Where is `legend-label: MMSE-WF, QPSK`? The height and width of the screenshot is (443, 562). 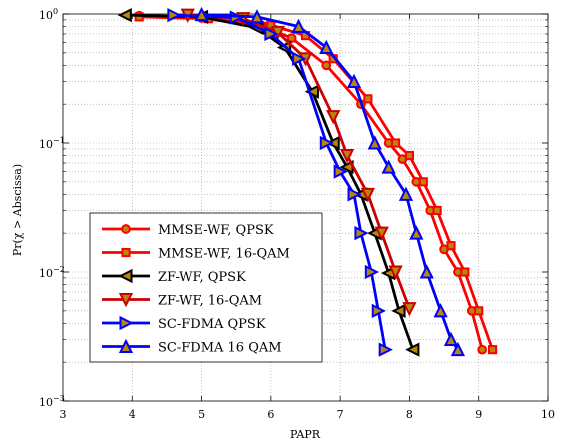 legend-label: MMSE-WF, QPSK is located at coordinates (216, 230).